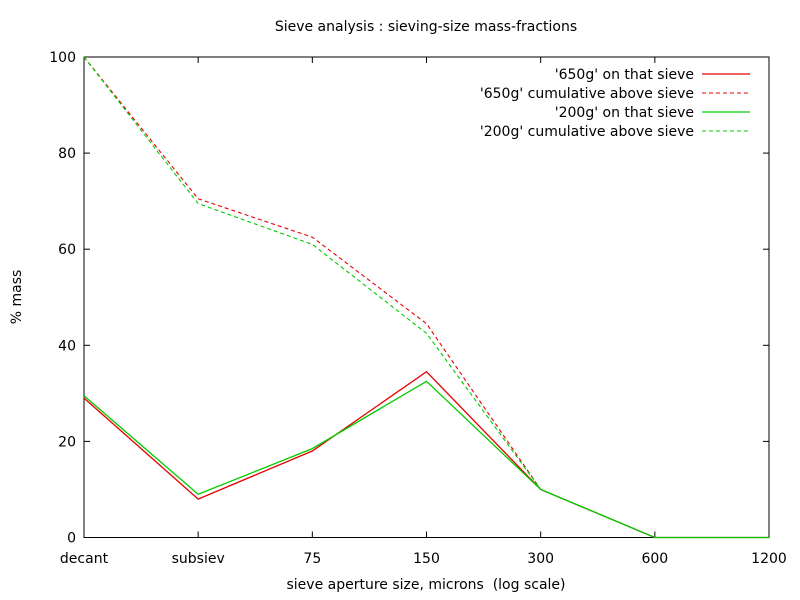 The width and height of the screenshot is (800, 600). I want to click on legend-entry-200g-on-sieve: '200g' on that sieve, so click(652, 113).